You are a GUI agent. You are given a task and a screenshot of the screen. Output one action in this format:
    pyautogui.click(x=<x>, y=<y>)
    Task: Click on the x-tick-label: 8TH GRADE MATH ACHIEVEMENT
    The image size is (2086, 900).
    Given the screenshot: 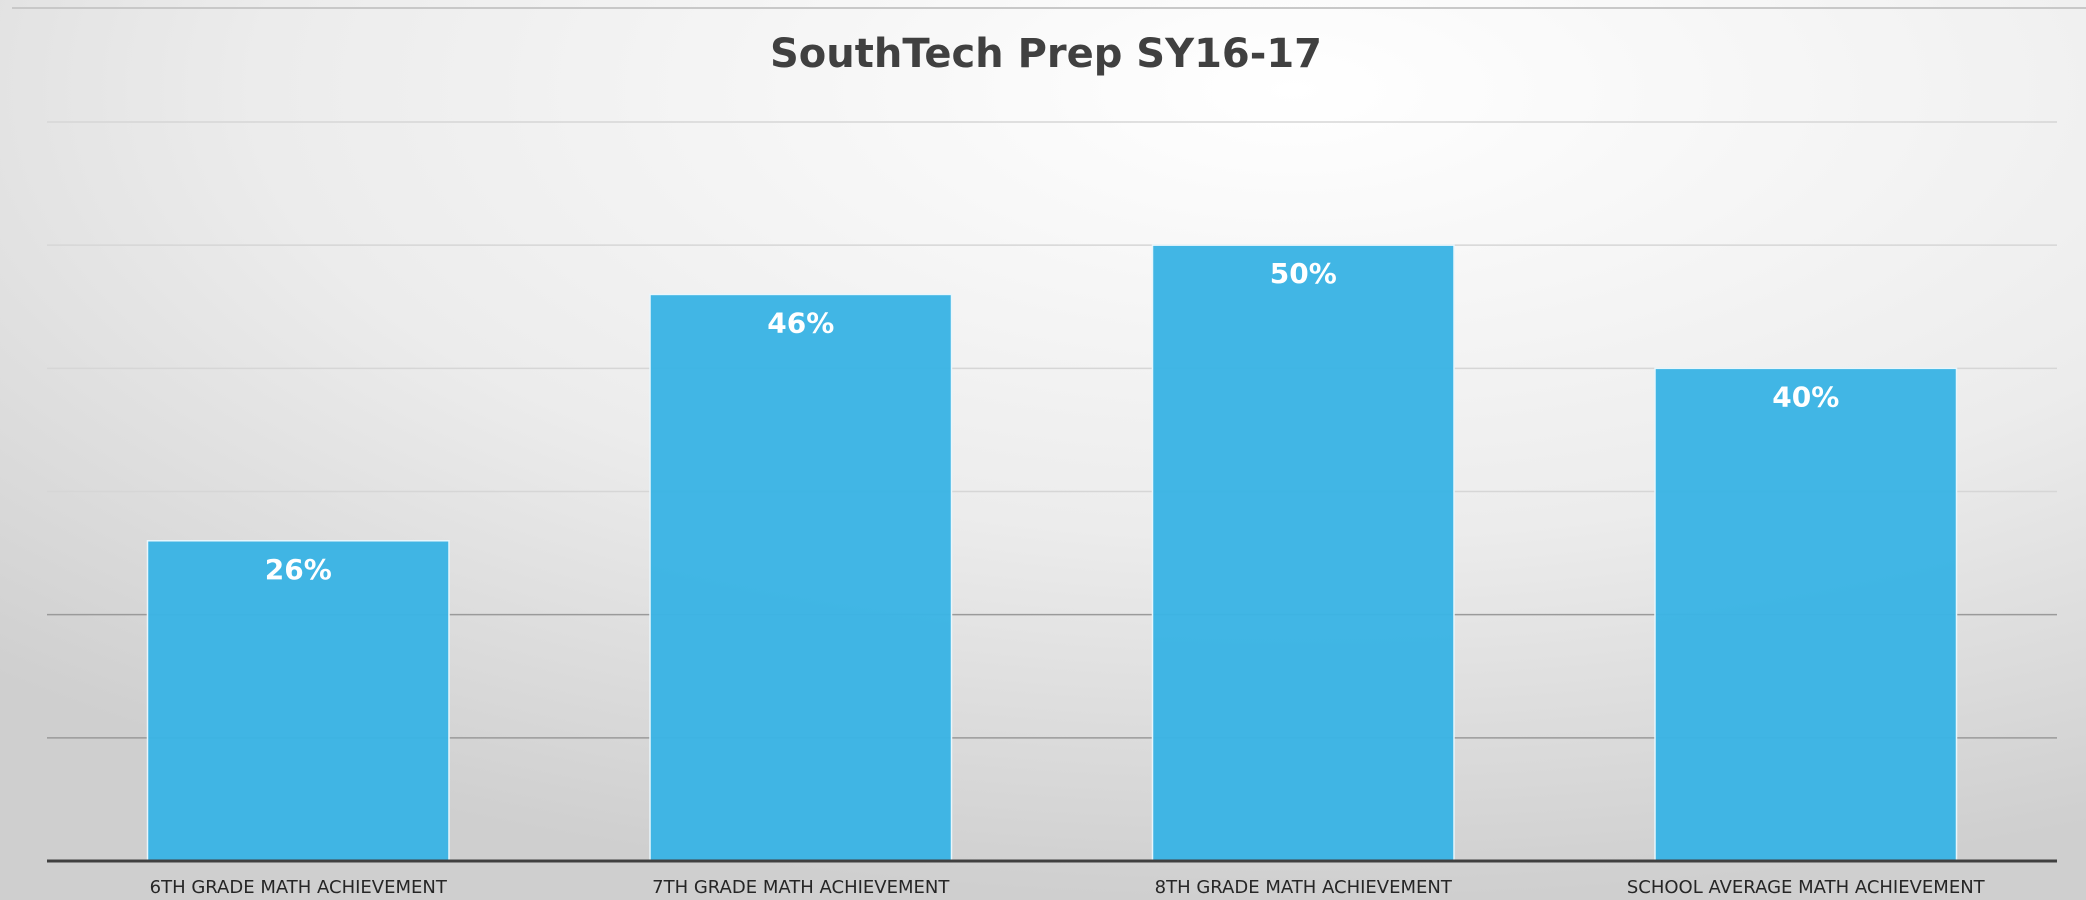 What is the action you would take?
    pyautogui.click(x=1304, y=887)
    